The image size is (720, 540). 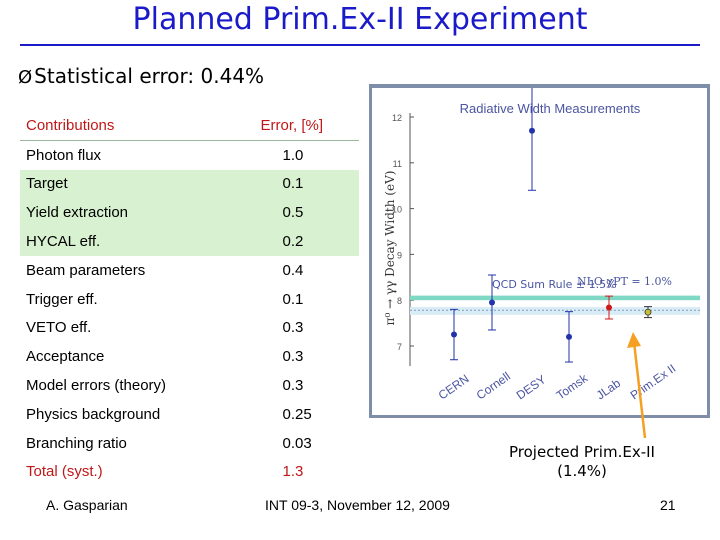 I want to click on table-row: Model errors (theory) 0.3, so click(x=189, y=385).